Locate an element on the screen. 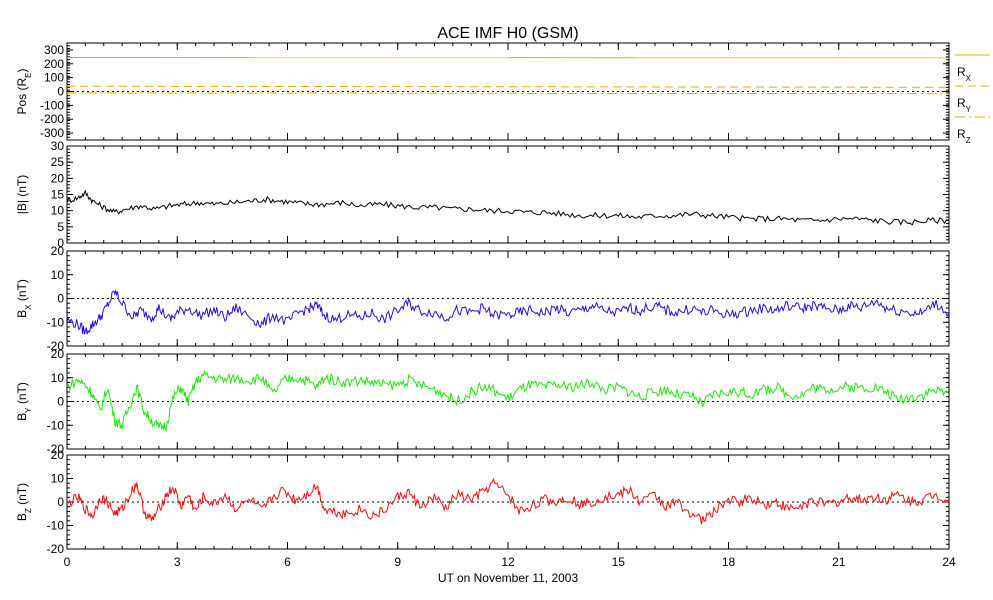  panel-frame is located at coordinates (508, 194).